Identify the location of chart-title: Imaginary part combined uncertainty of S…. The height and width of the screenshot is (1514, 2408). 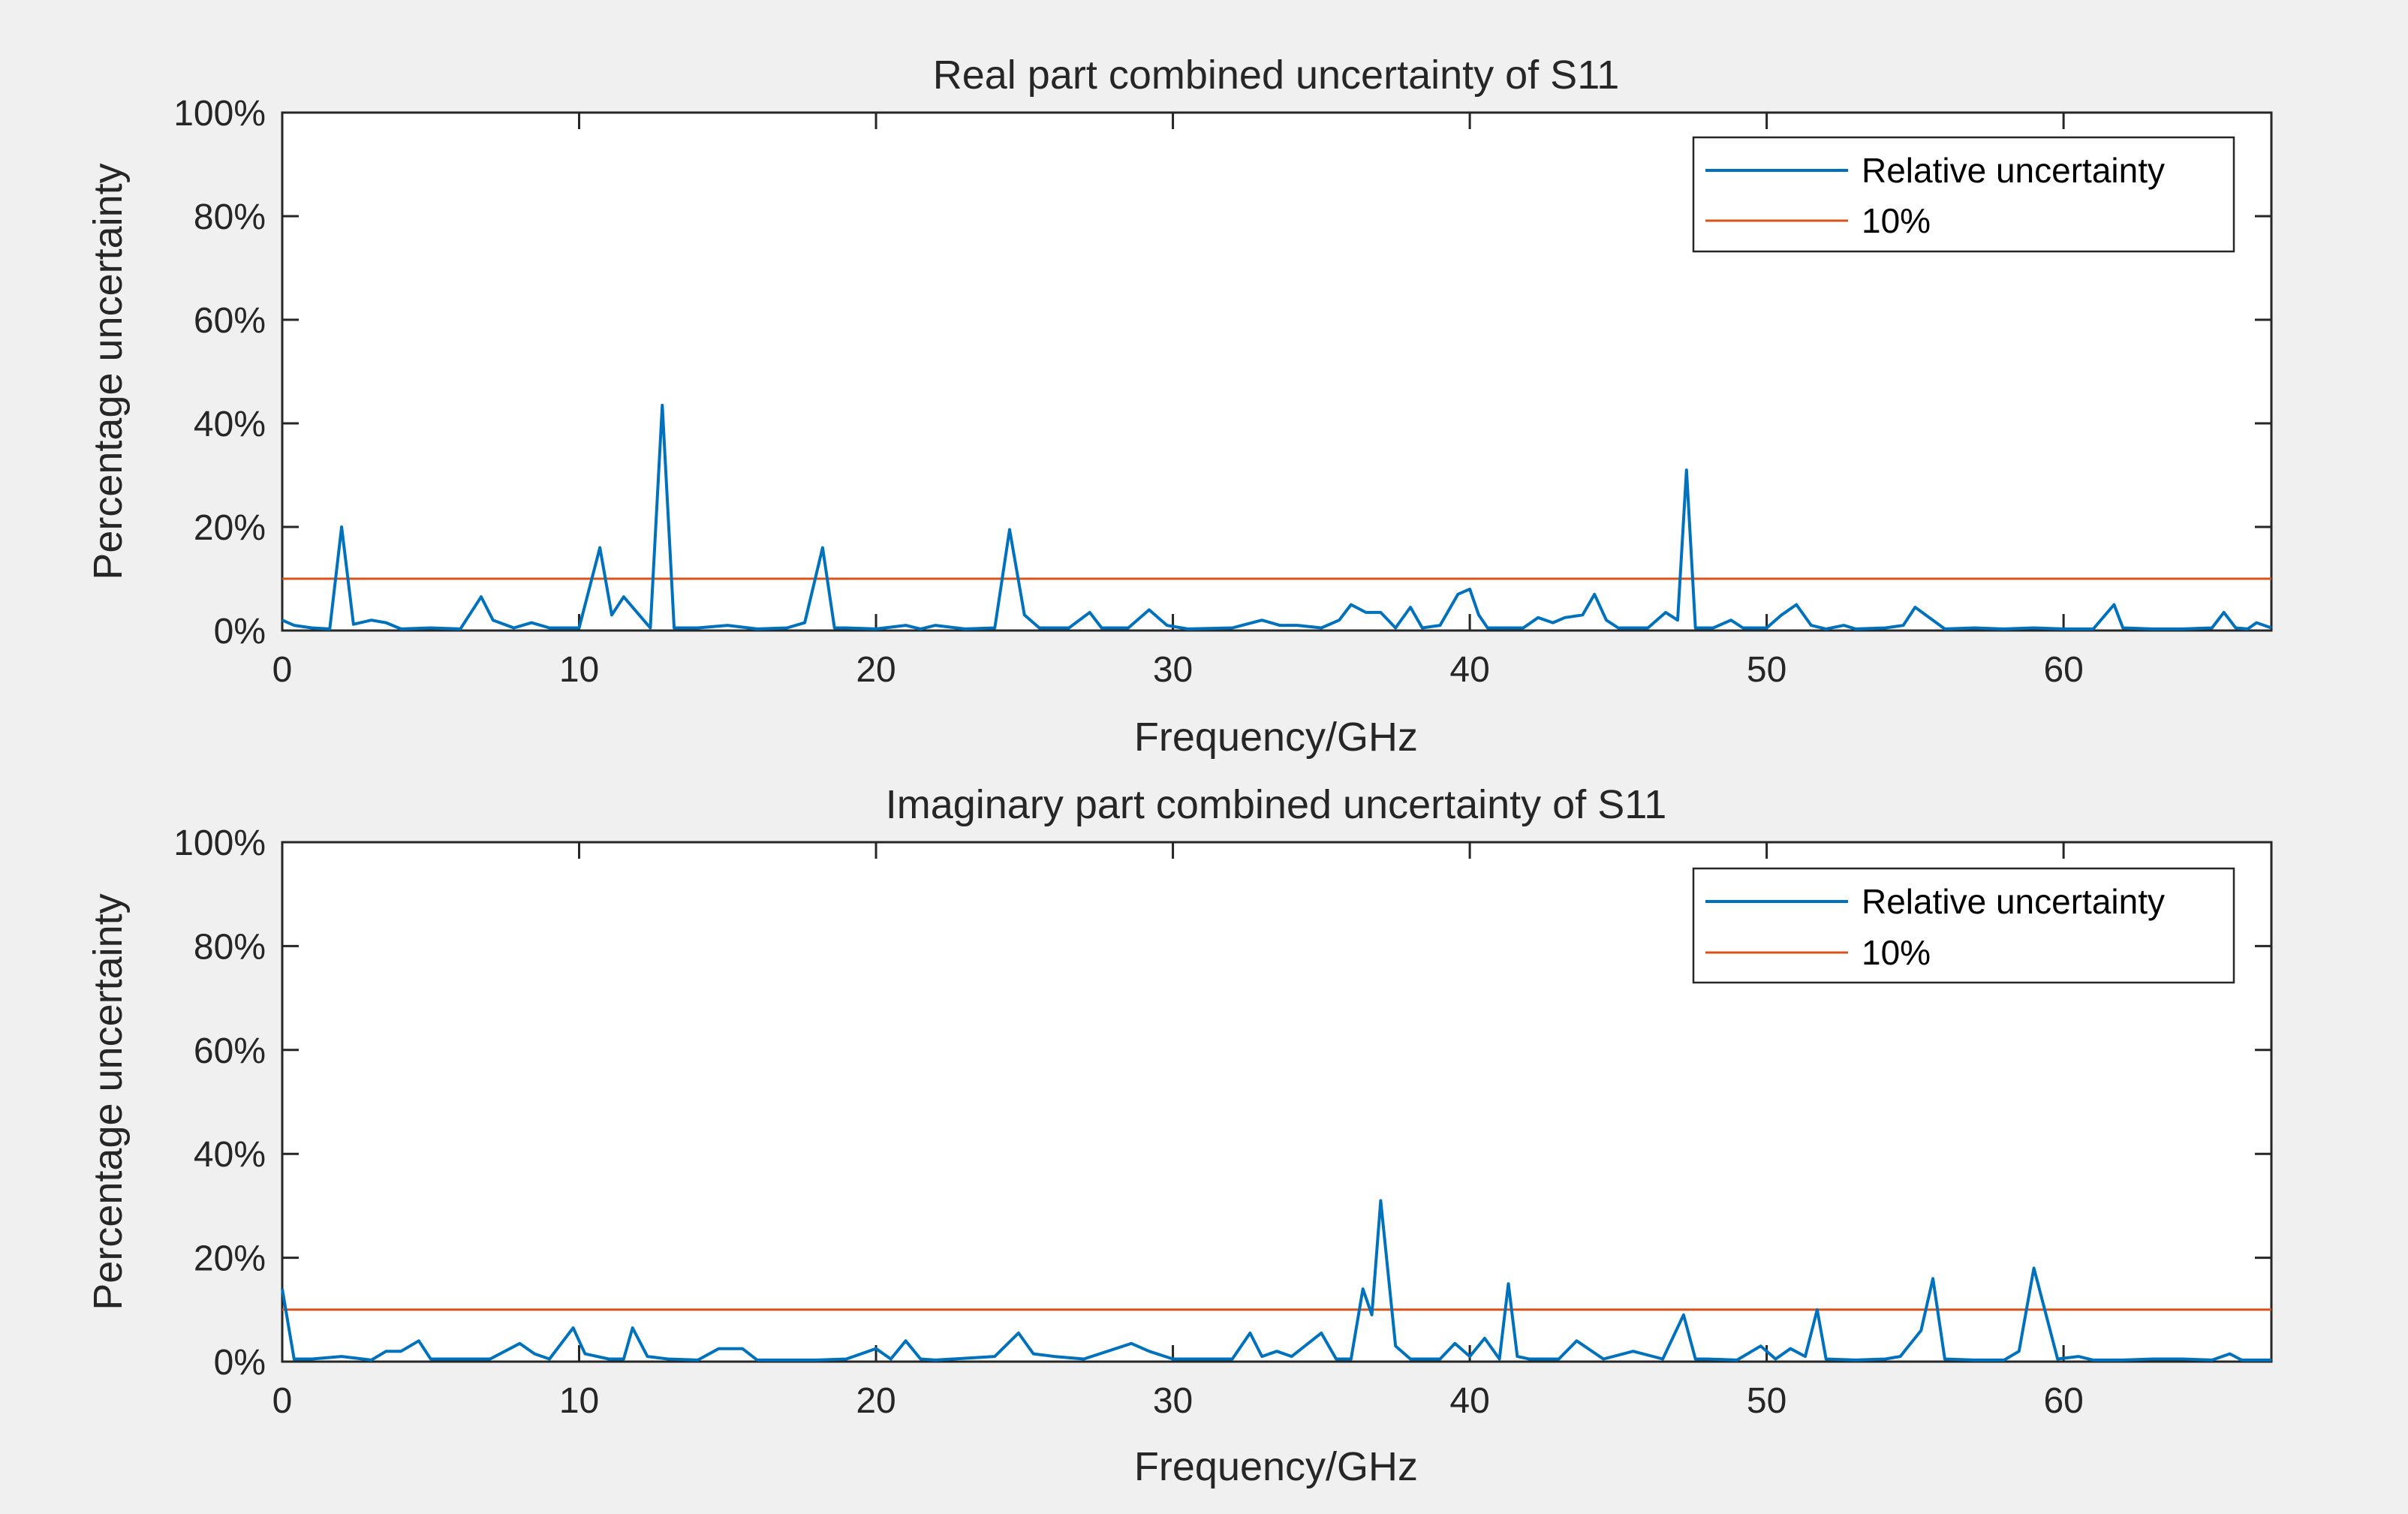
(1276, 804).